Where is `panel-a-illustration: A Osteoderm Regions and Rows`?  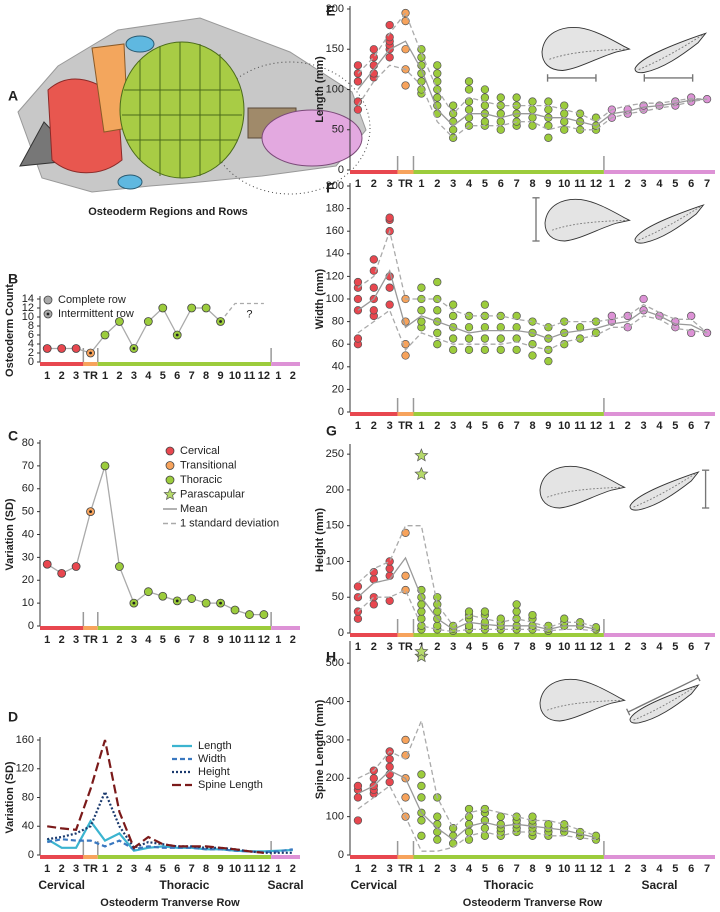
panel-a-illustration: A Osteoderm Regions and Rows is located at coordinates (189, 117).